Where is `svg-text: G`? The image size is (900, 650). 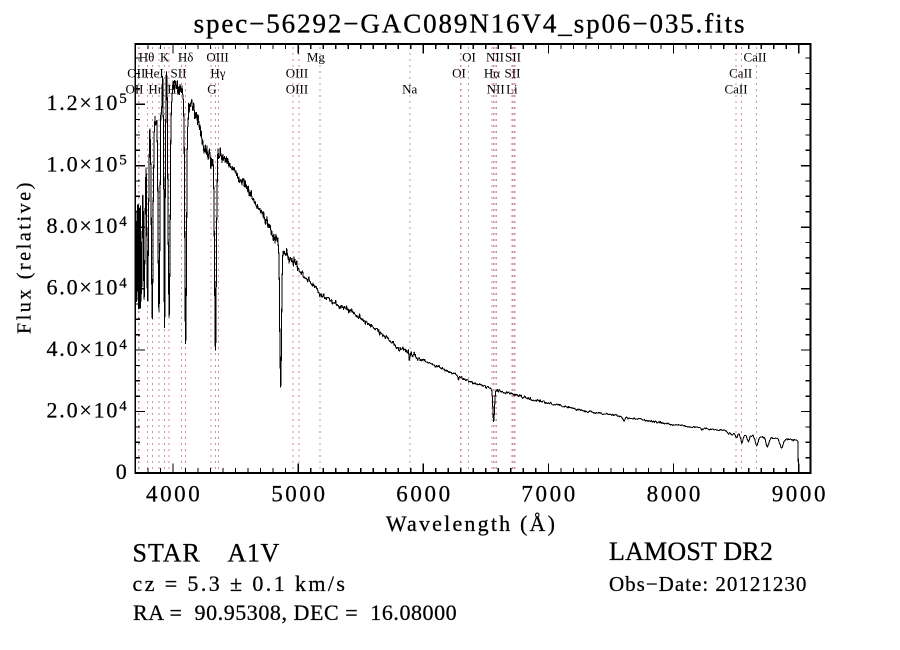
svg-text: G is located at coordinates (211, 89).